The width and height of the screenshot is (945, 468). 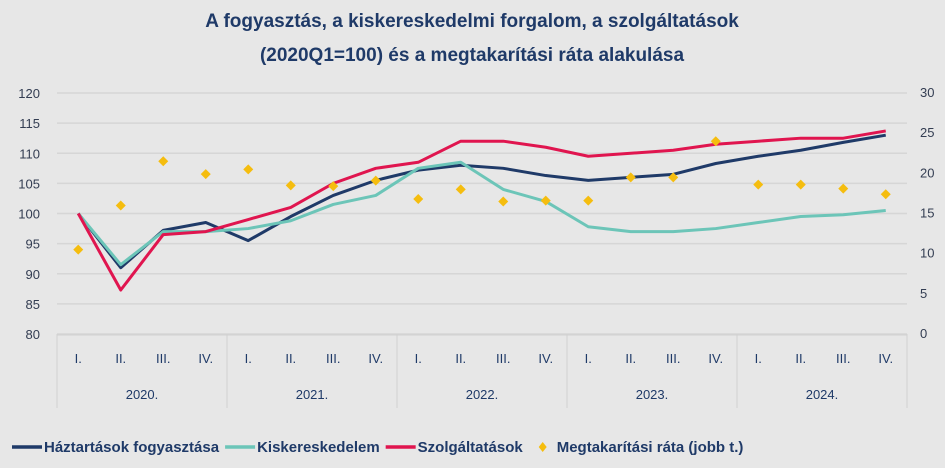 What do you see at coordinates (650, 447) in the screenshot?
I see `legend-label: Megtakarítási ráta (jobb t.)` at bounding box center [650, 447].